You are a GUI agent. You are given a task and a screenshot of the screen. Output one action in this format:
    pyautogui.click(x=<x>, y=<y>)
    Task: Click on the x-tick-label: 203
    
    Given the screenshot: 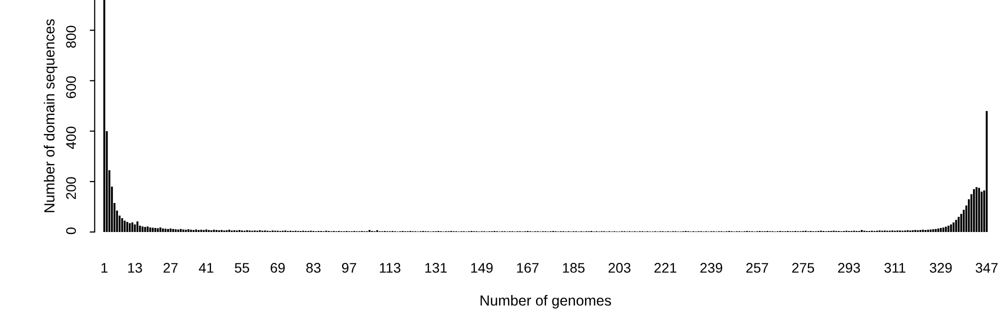 What is the action you would take?
    pyautogui.click(x=619, y=267)
    